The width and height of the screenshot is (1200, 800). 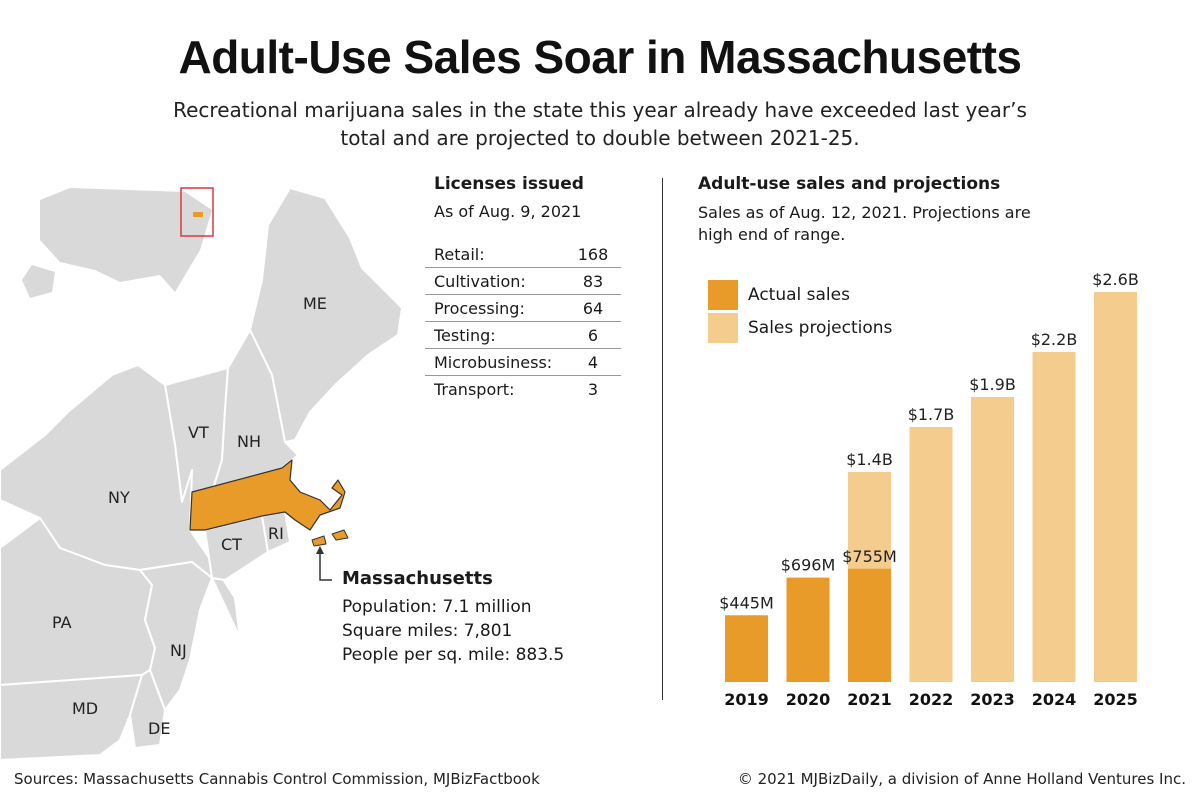 I want to click on legend-label-actual: Actual sales, so click(x=799, y=294).